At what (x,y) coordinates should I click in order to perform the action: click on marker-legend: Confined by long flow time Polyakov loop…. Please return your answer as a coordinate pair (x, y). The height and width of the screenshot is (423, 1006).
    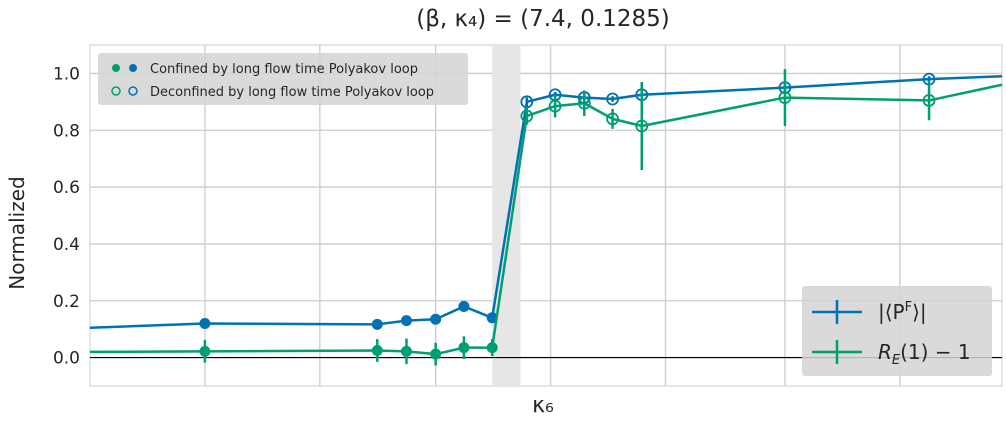
    Looking at the image, I should click on (283, 79).